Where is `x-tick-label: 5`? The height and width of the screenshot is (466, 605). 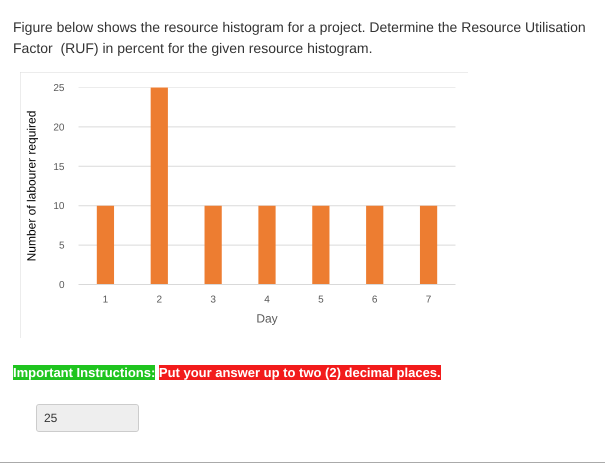
x-tick-label: 5 is located at coordinates (321, 300).